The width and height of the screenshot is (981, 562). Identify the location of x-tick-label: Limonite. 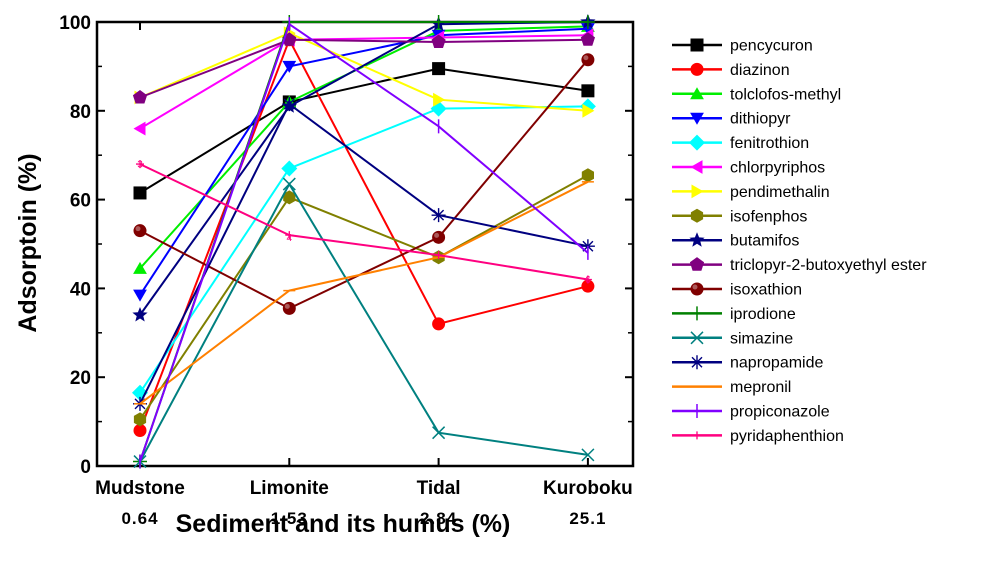
(289, 488).